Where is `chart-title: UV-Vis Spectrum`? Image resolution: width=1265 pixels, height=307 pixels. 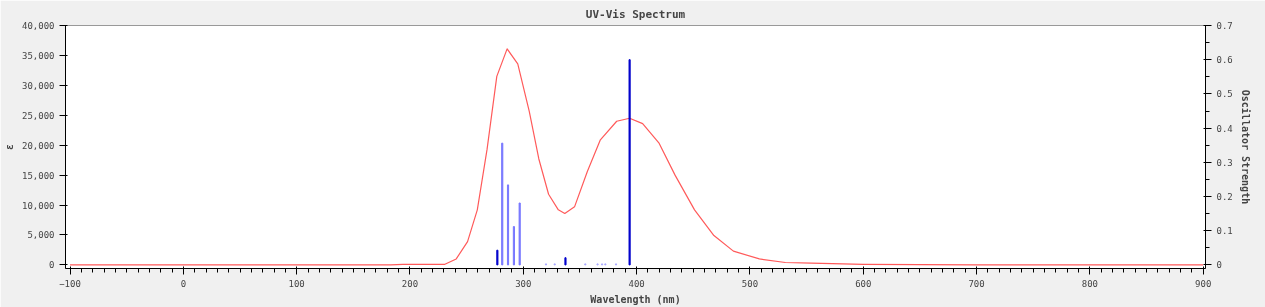 chart-title: UV-Vis Spectrum is located at coordinates (635, 14).